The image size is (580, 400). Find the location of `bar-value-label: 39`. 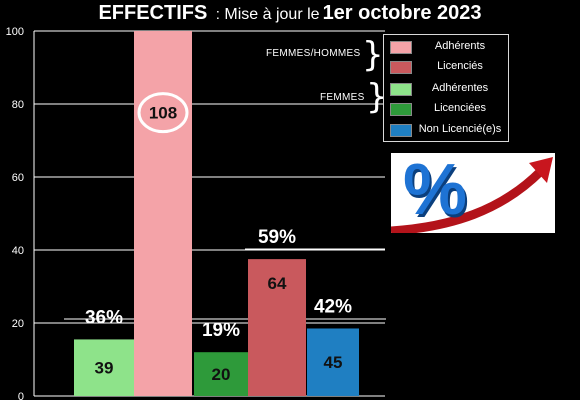

bar-value-label: 39 is located at coordinates (104, 368).